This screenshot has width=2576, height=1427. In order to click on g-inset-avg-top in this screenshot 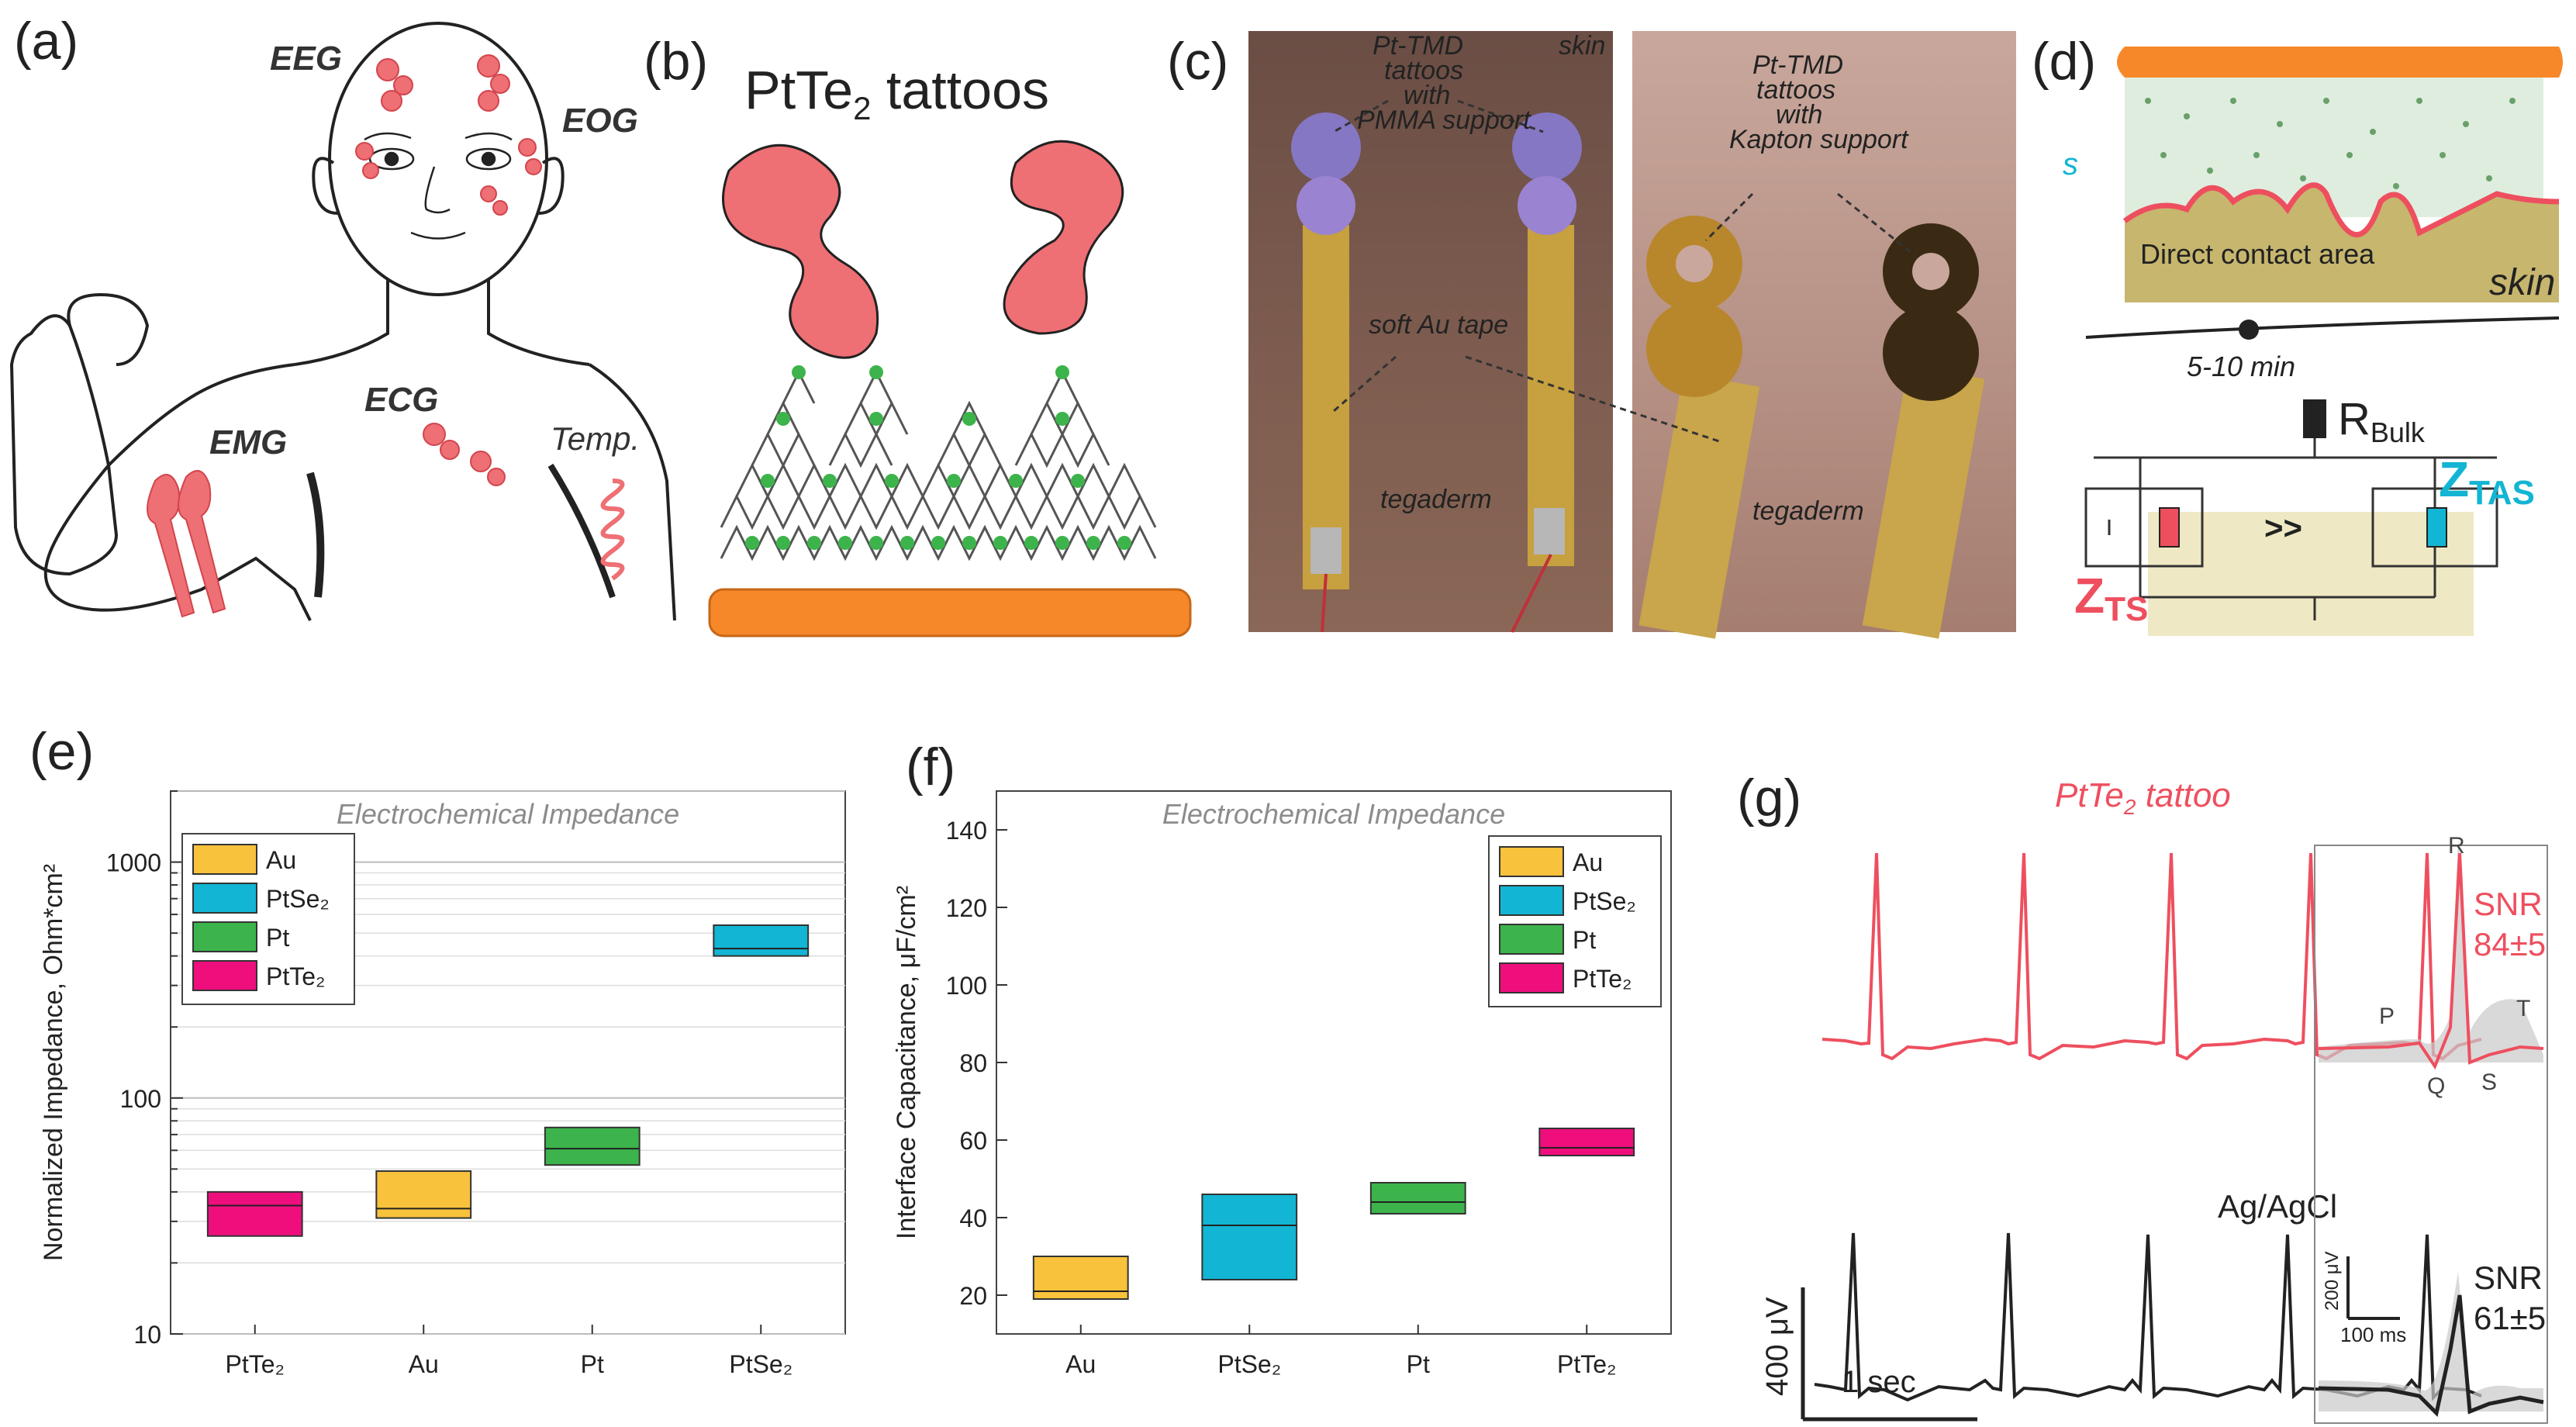, I will do `click(2431, 961)`.